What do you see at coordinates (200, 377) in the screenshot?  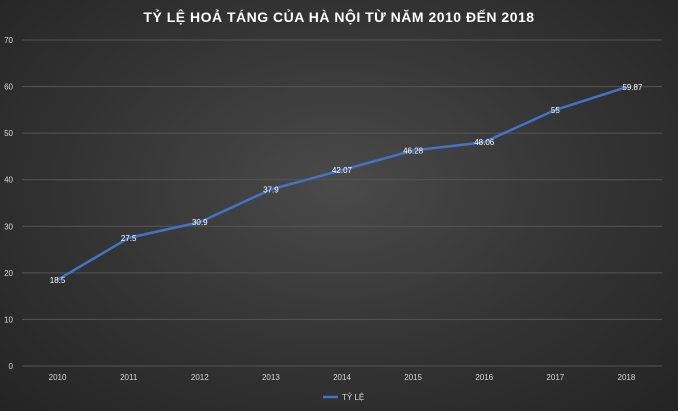 I see `x-tick-label-2012: 2012` at bounding box center [200, 377].